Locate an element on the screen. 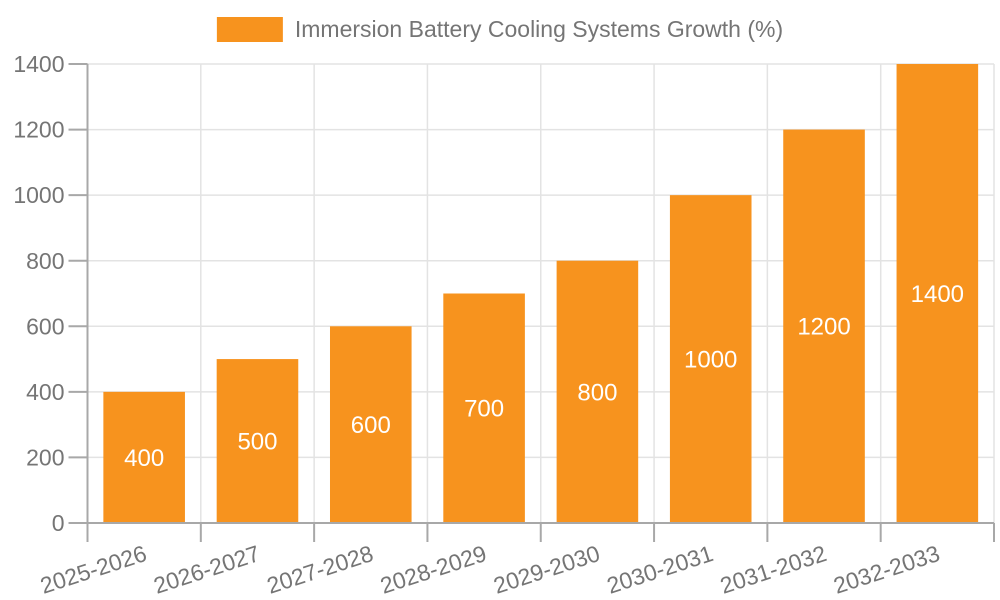 The height and width of the screenshot is (600, 1000). bar-value-label: 500 is located at coordinates (257, 441).